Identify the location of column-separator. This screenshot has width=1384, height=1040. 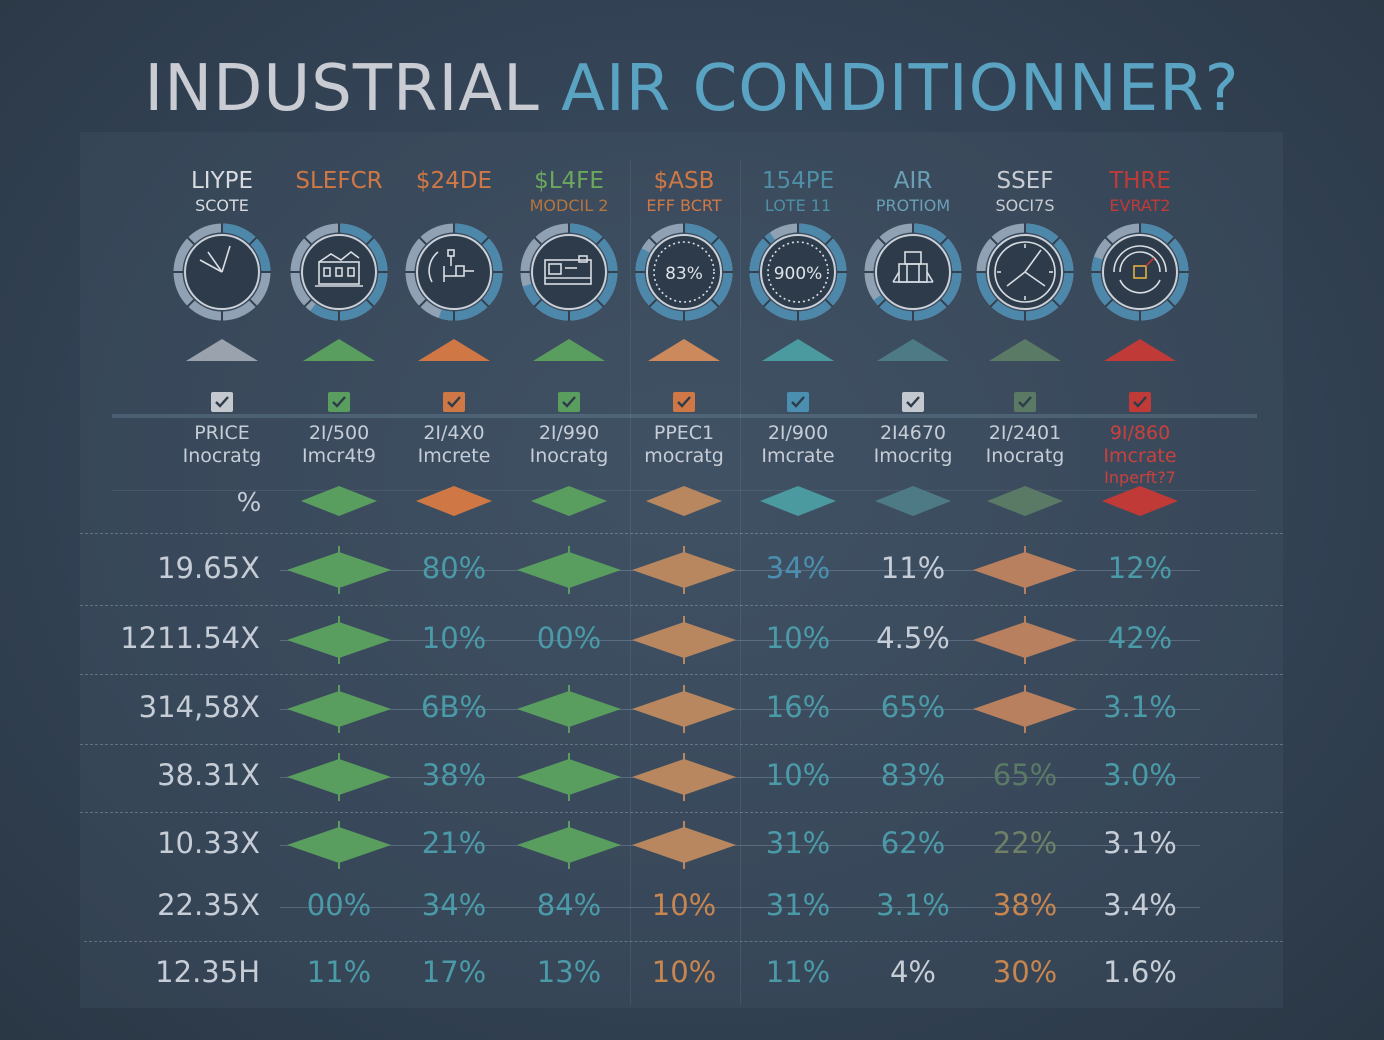
(740, 582).